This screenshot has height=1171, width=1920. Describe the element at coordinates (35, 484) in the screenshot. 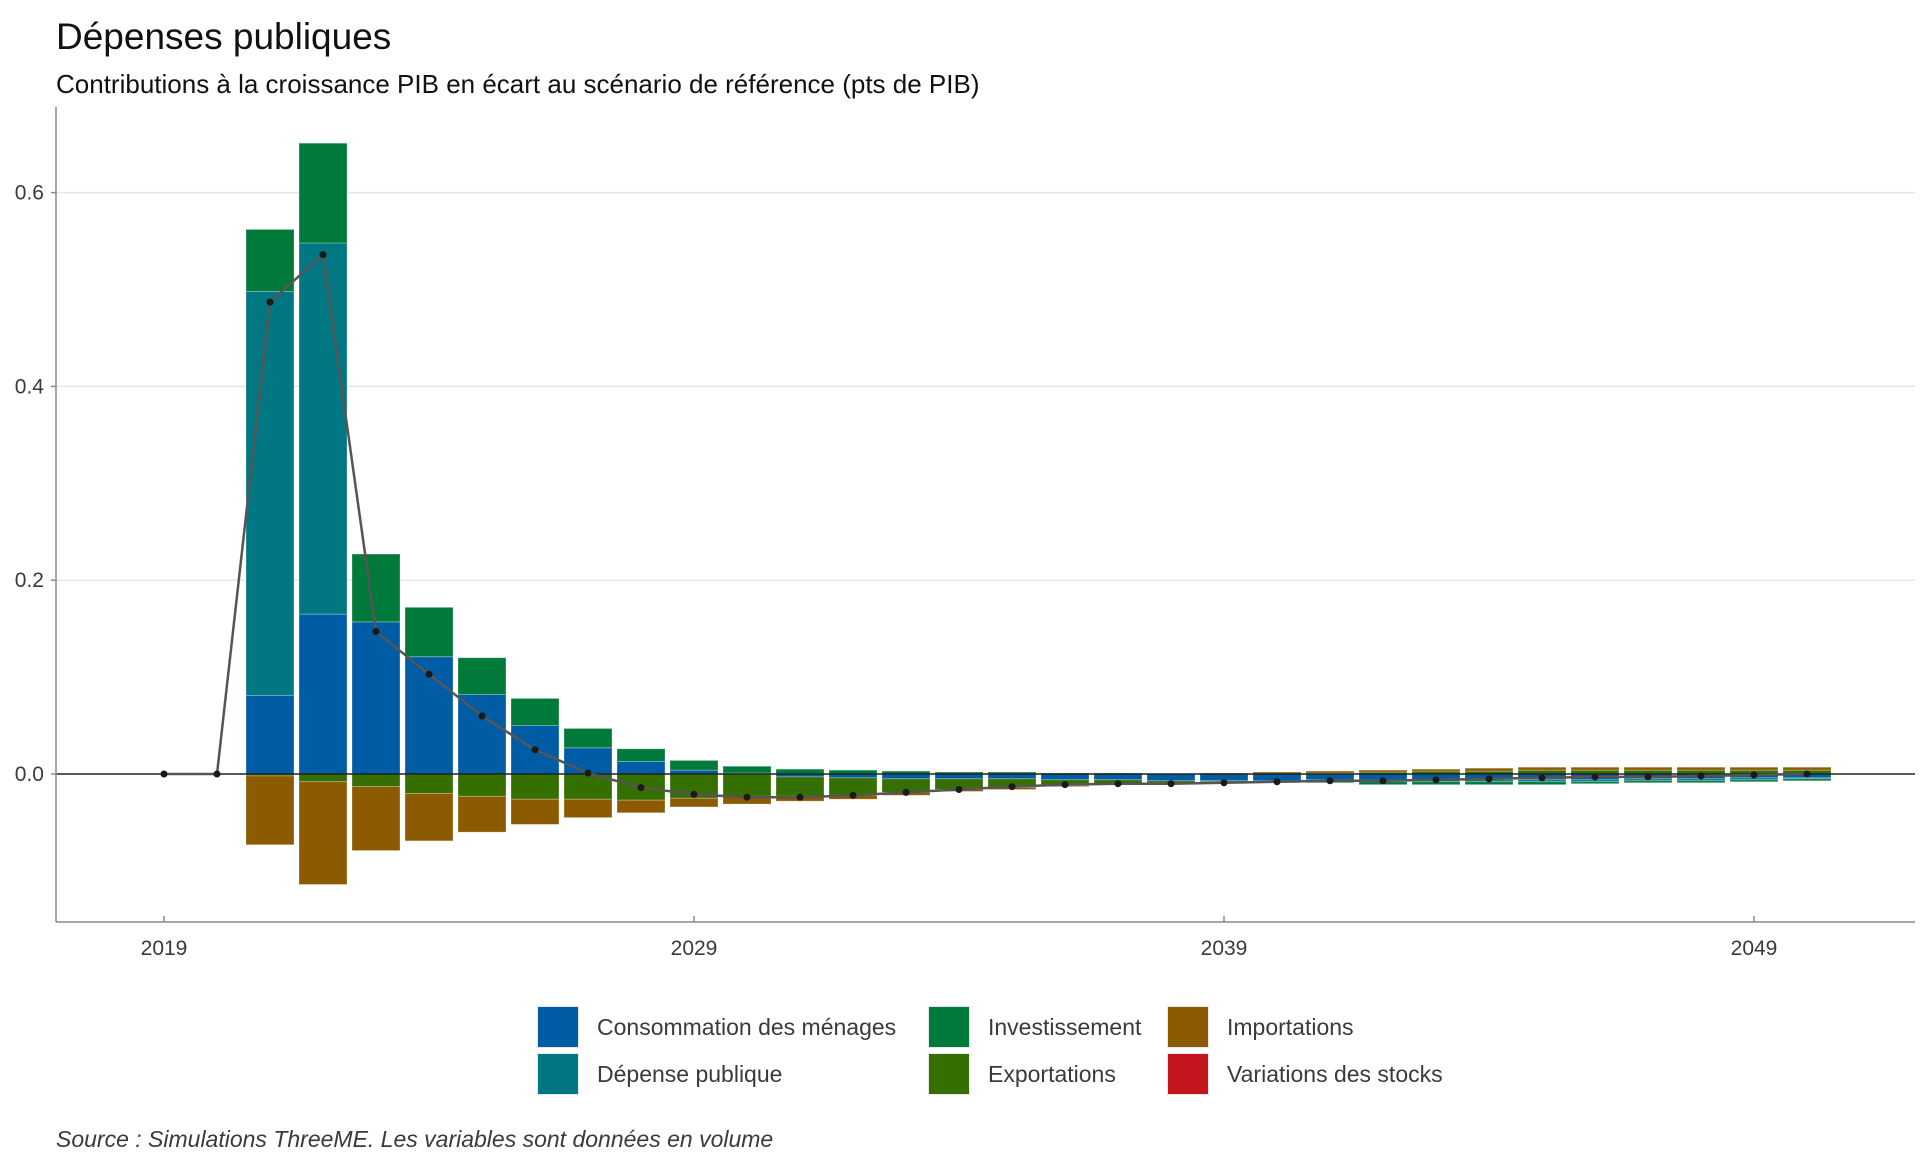

I see `y-ticks: 0.0 0.2 0.4 0.6` at that location.